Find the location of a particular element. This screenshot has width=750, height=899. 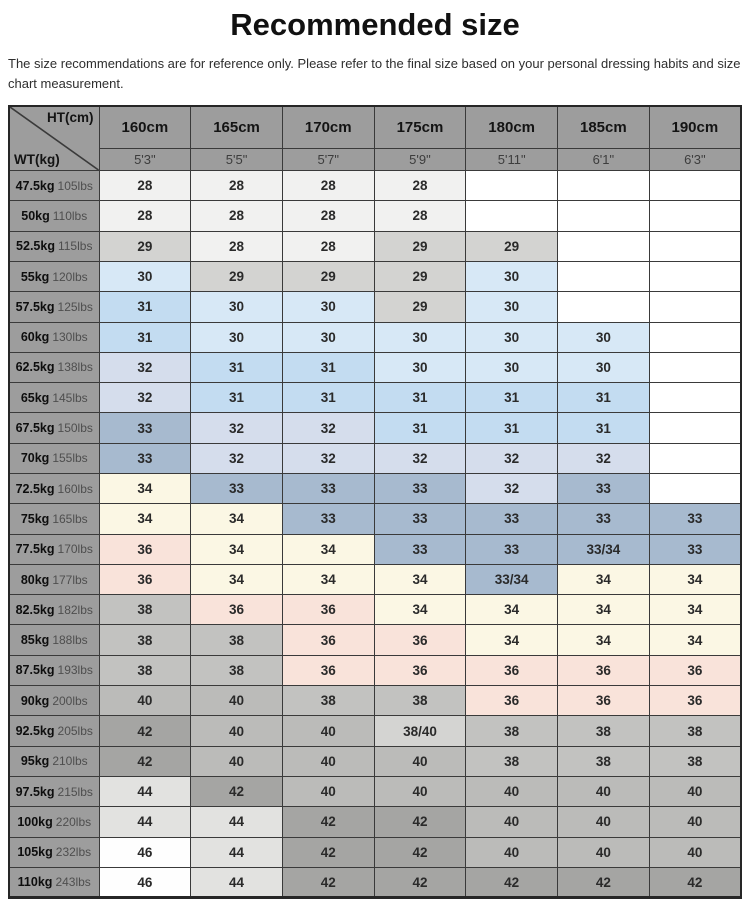

height-col-header-170cm: 170cm is located at coordinates (328, 127).